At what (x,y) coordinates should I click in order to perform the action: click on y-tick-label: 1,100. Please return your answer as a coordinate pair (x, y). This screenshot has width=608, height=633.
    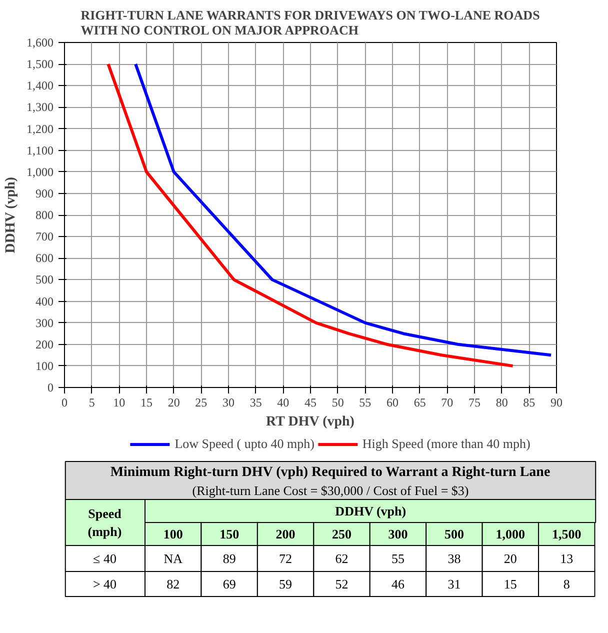
    Looking at the image, I should click on (40, 150).